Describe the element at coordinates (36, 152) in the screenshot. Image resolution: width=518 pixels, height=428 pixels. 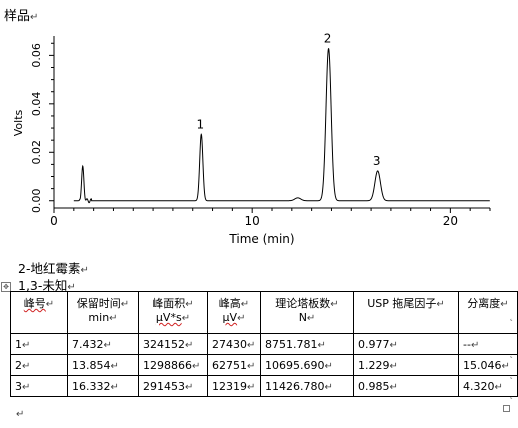
I see `y-tick-label: 0.02` at that location.